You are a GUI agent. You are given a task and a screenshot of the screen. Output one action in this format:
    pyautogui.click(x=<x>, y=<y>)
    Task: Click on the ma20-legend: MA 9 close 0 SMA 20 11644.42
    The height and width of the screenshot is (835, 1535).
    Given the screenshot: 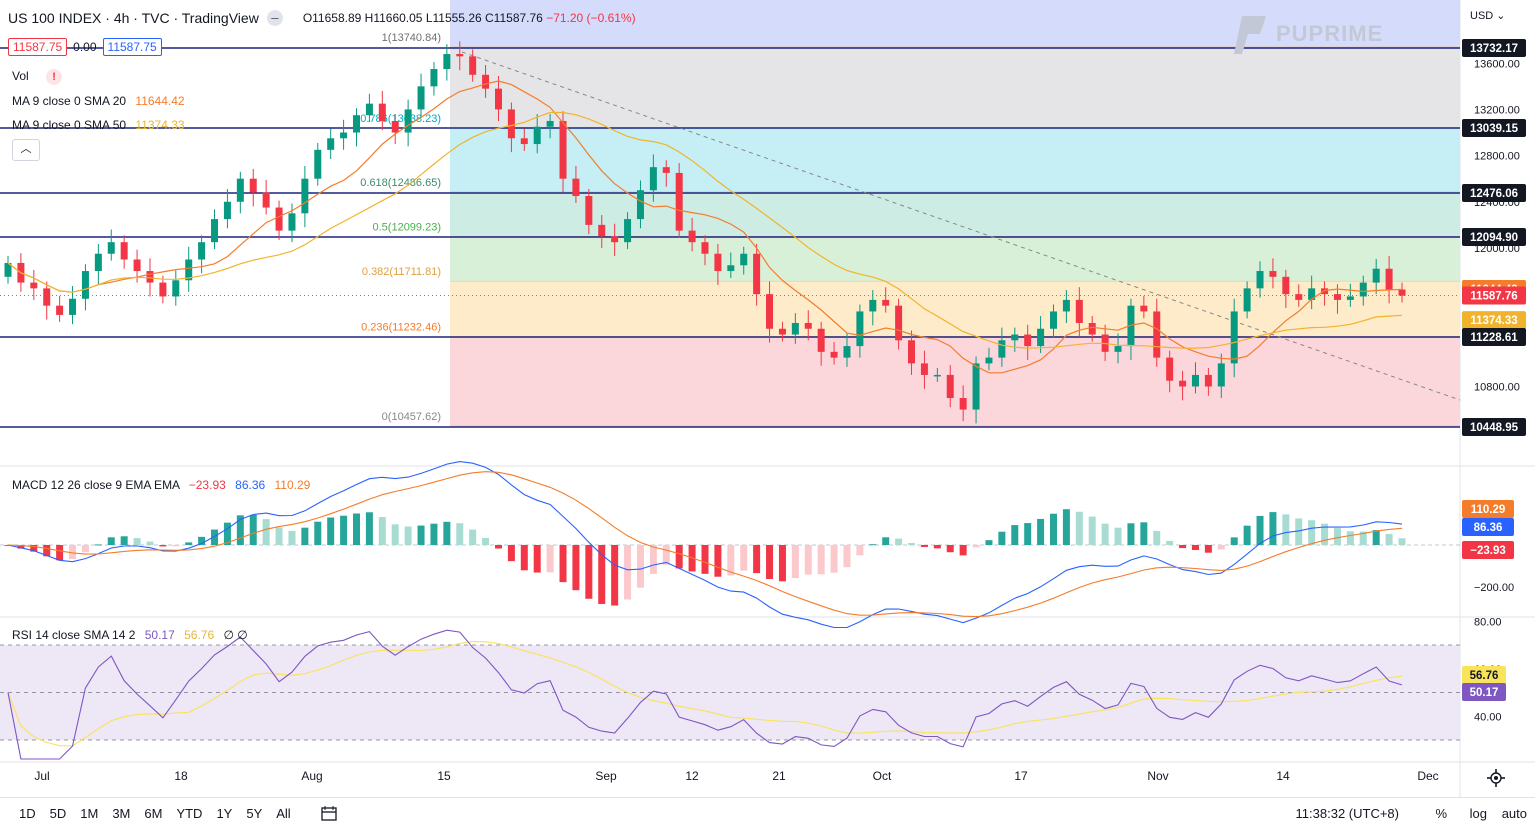 What is the action you would take?
    pyautogui.click(x=98, y=101)
    